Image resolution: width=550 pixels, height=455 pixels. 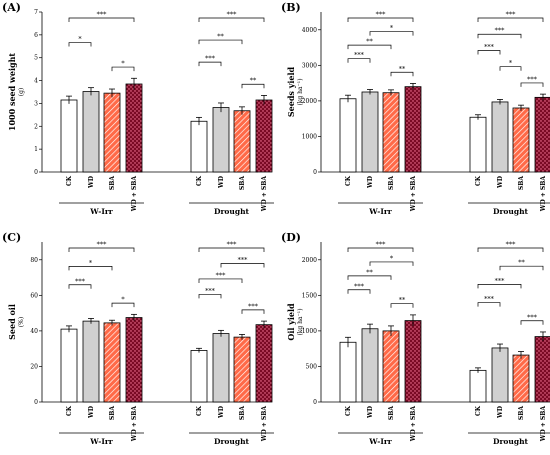 What do you see at coordinates (34, 366) in the screenshot?
I see `y-tick-label: 20` at bounding box center [34, 366].